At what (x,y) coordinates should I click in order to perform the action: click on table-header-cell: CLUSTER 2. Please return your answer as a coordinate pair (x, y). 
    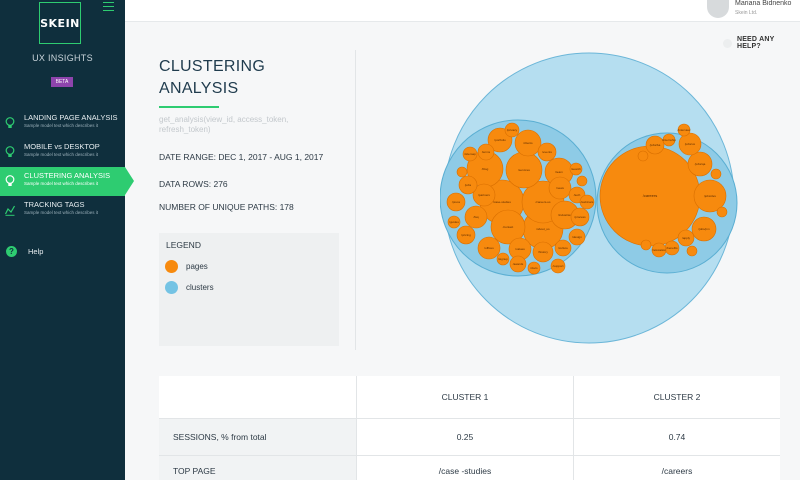
    Looking at the image, I should click on (676, 397).